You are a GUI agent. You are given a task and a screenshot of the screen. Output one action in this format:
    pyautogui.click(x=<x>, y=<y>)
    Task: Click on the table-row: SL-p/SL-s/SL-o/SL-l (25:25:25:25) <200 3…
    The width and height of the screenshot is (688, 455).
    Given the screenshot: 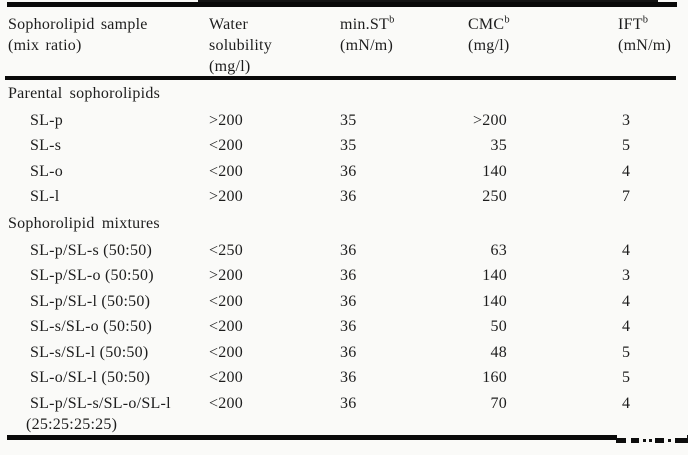 What is the action you would take?
    pyautogui.click(x=341, y=413)
    